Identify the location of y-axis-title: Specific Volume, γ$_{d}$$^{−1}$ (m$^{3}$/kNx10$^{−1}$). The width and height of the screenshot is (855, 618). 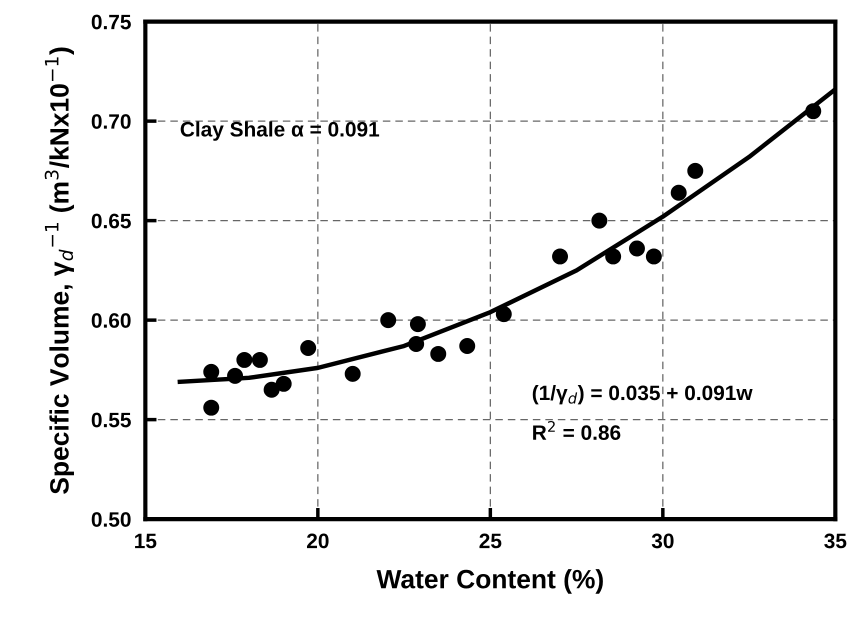
(59, 271).